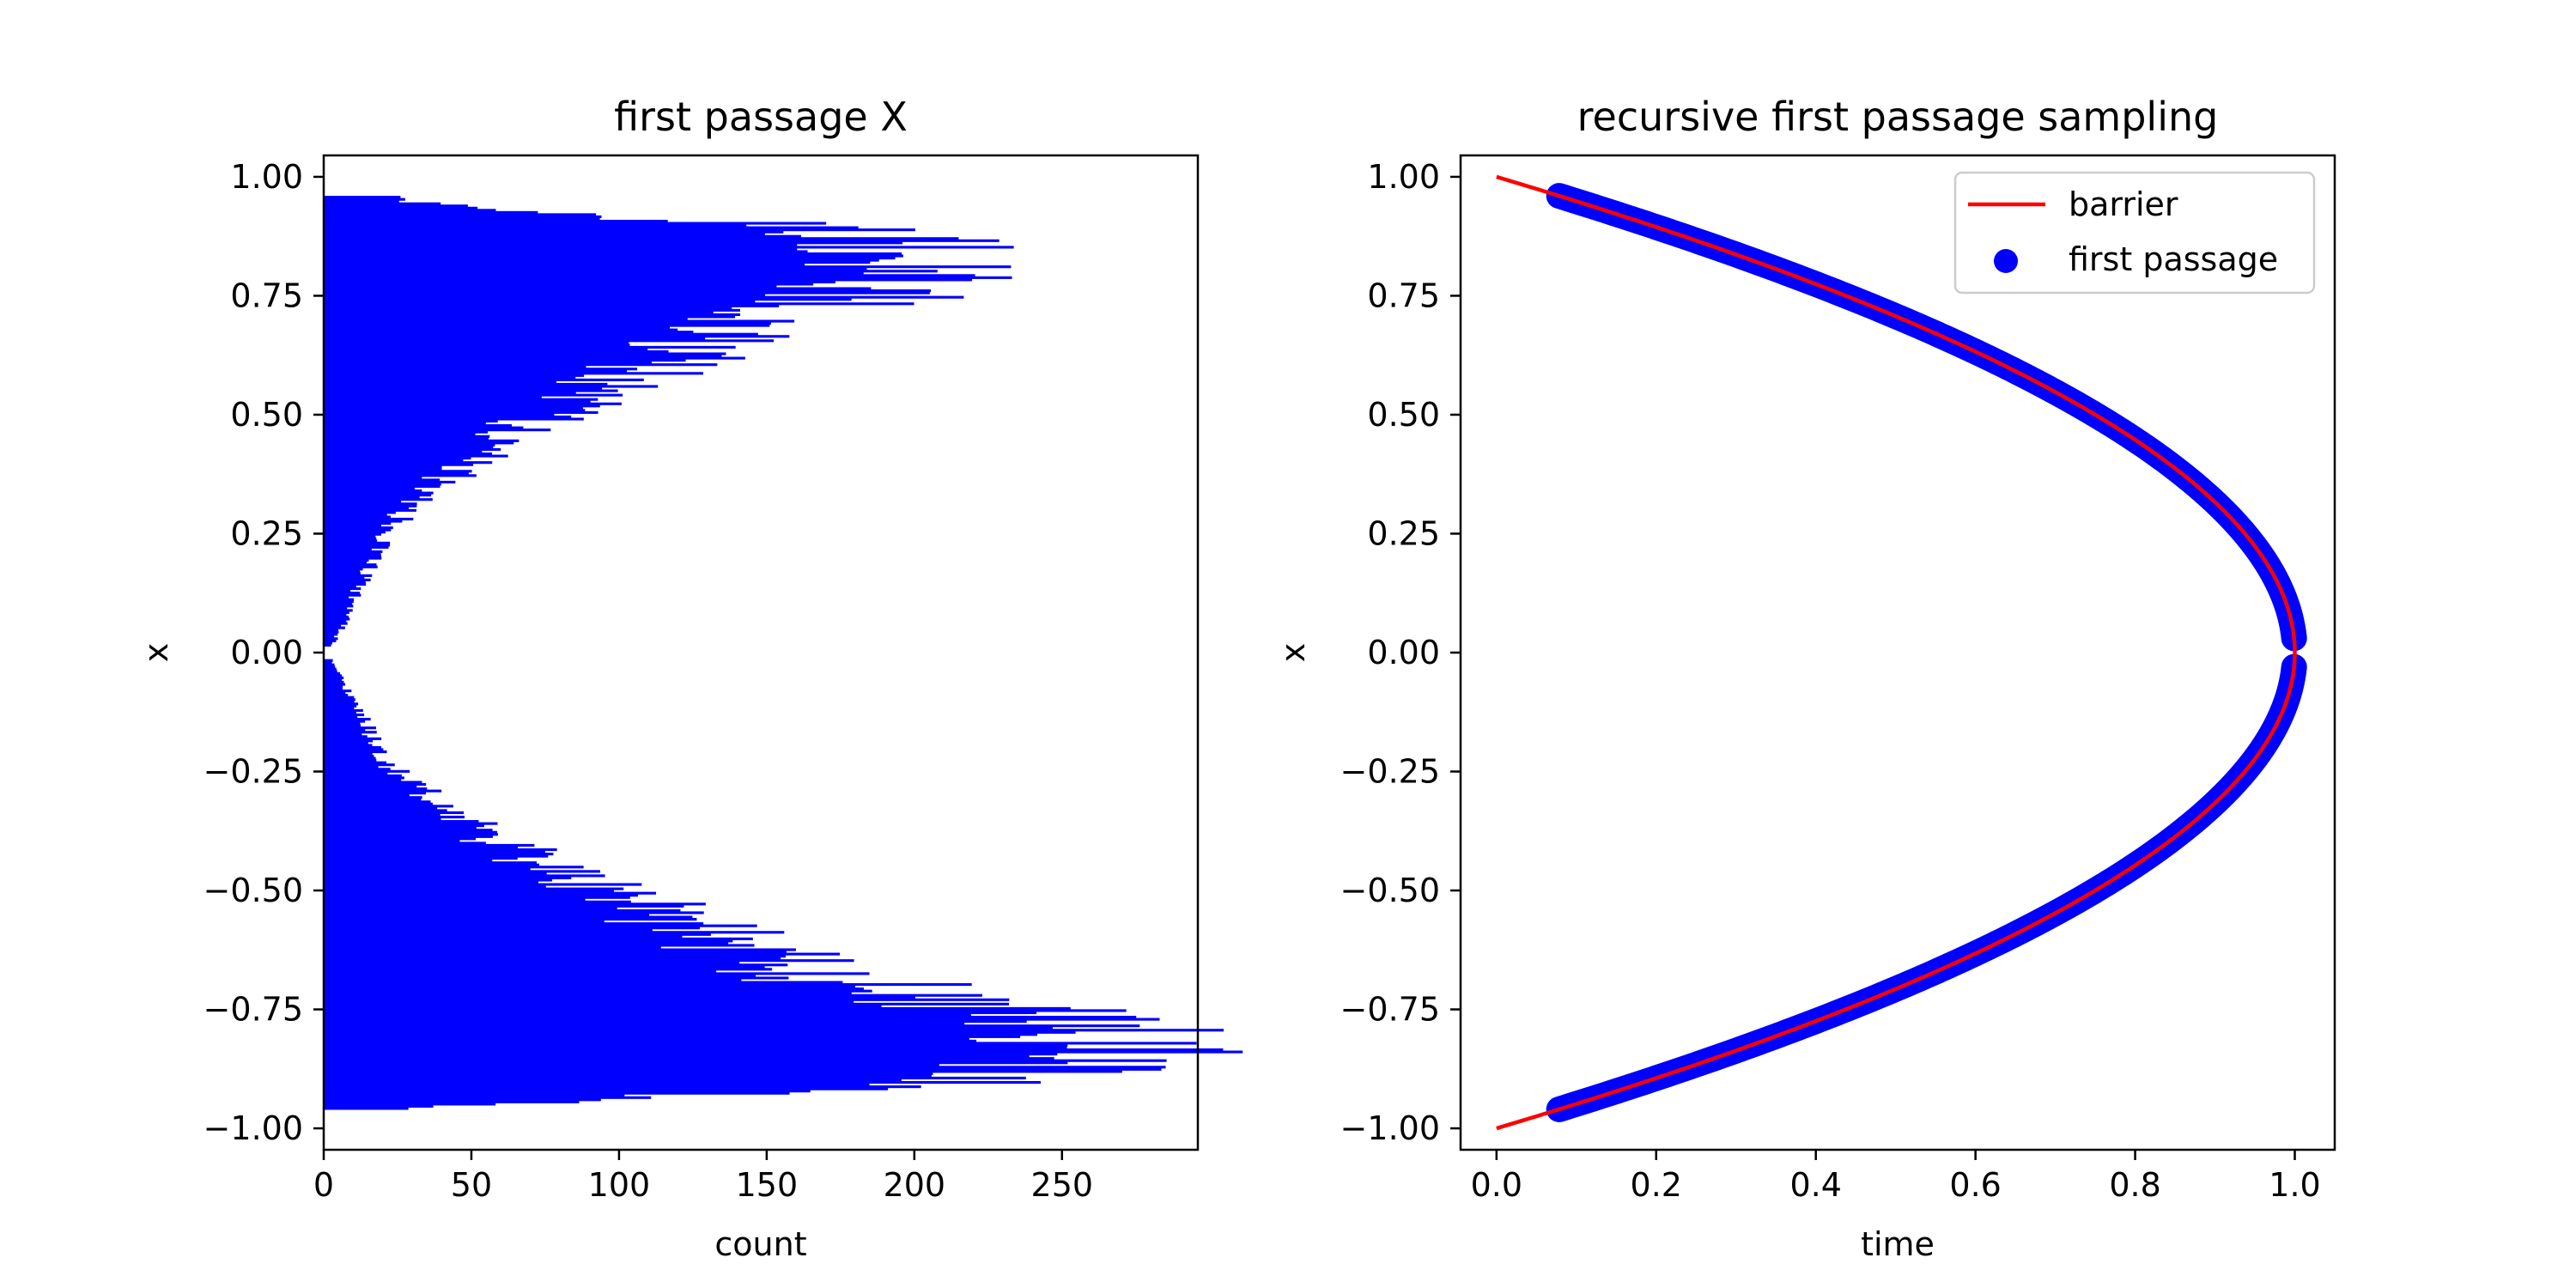  I want to click on sampling-x-tick-label: 0.0, so click(1496, 1185).